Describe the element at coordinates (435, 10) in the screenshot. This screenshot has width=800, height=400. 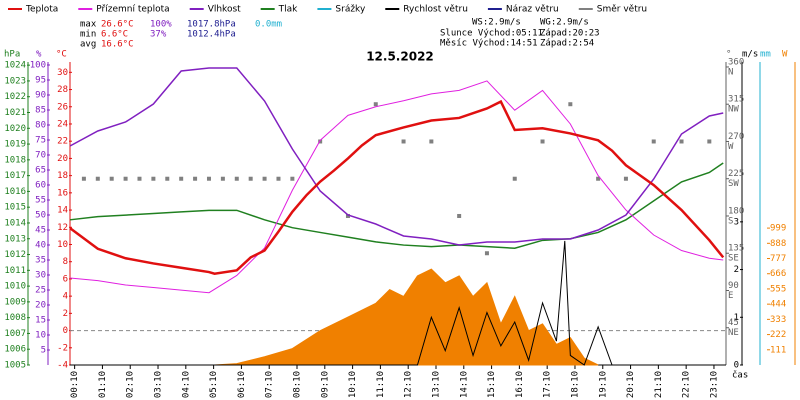
I see `legend-label: Rychlost větru` at that location.